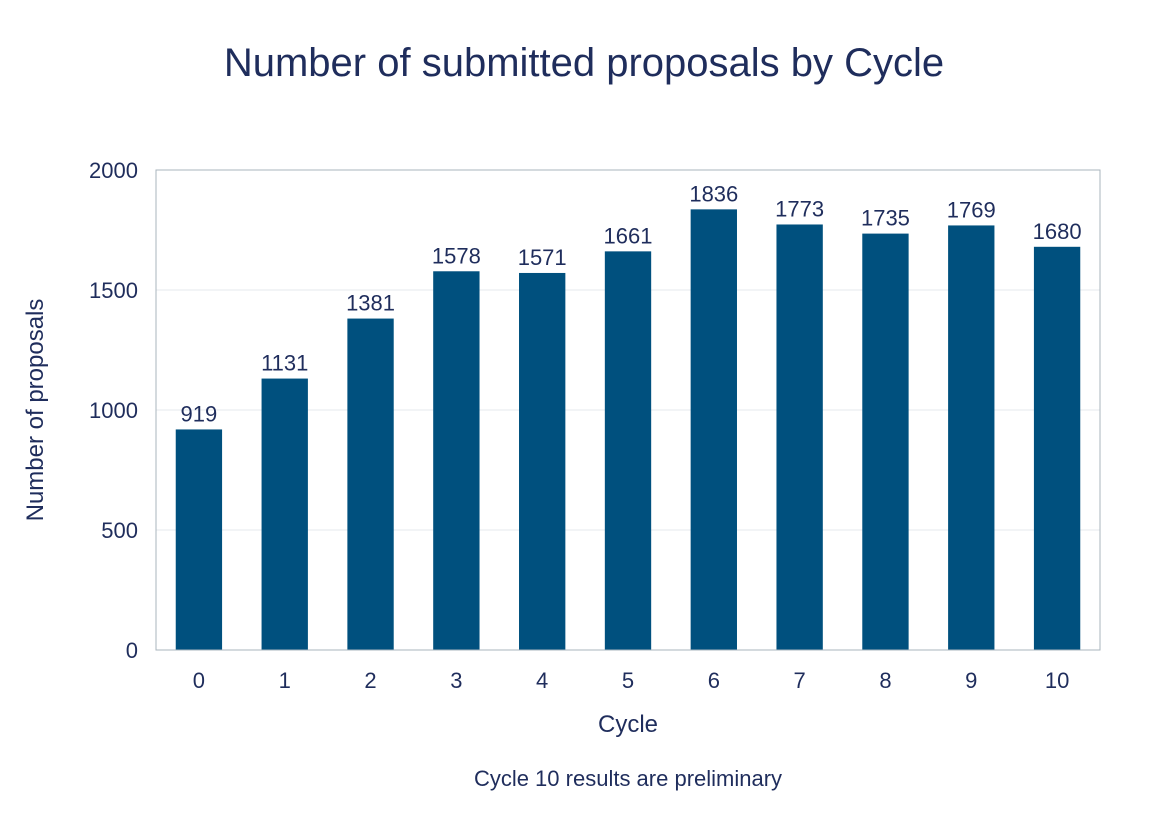 The height and width of the screenshot is (817, 1167). Describe the element at coordinates (713, 193) in the screenshot. I see `data-label: 1836` at that location.